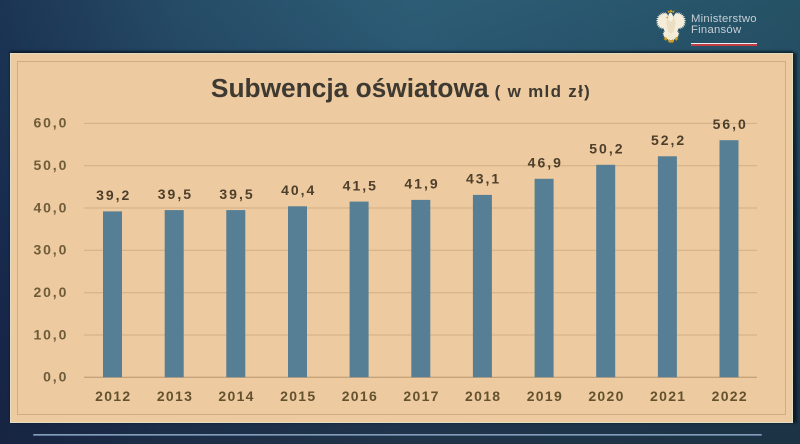  What do you see at coordinates (50, 250) in the screenshot?
I see `svg-text: 30,0` at bounding box center [50, 250].